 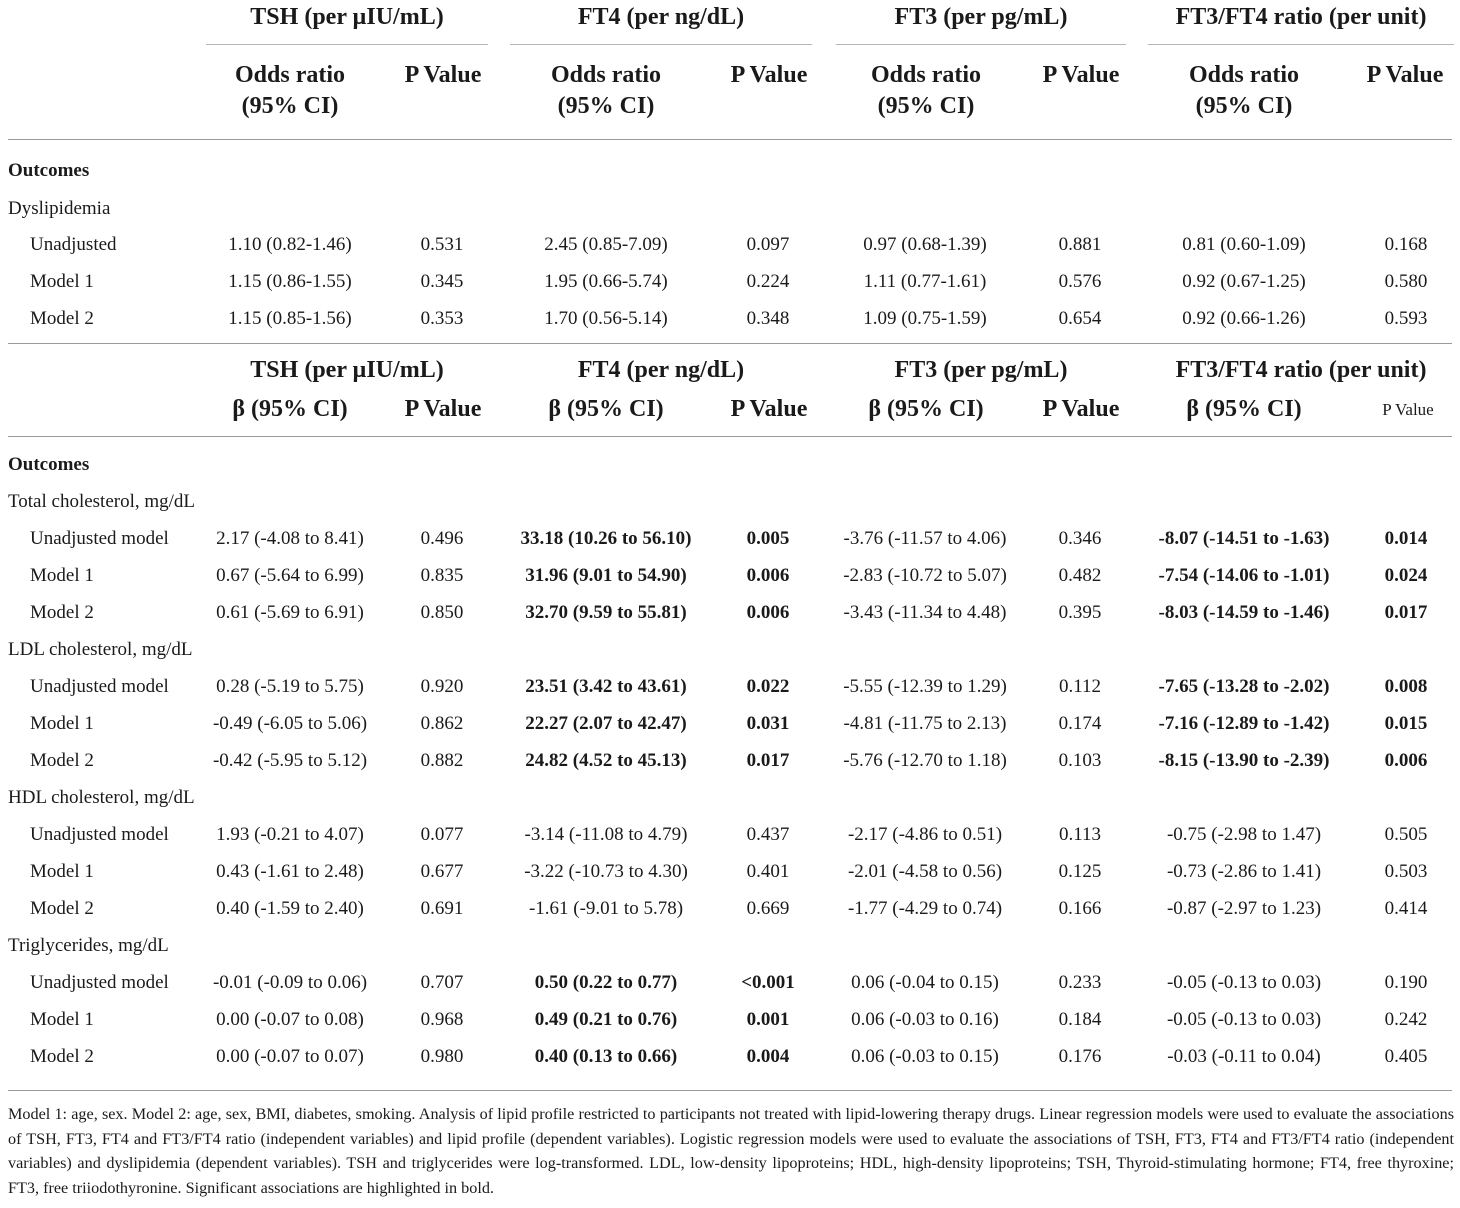 What do you see at coordinates (290, 318) in the screenshot?
I see `estimate-cell: 1.15 (0.85-1.56)` at bounding box center [290, 318].